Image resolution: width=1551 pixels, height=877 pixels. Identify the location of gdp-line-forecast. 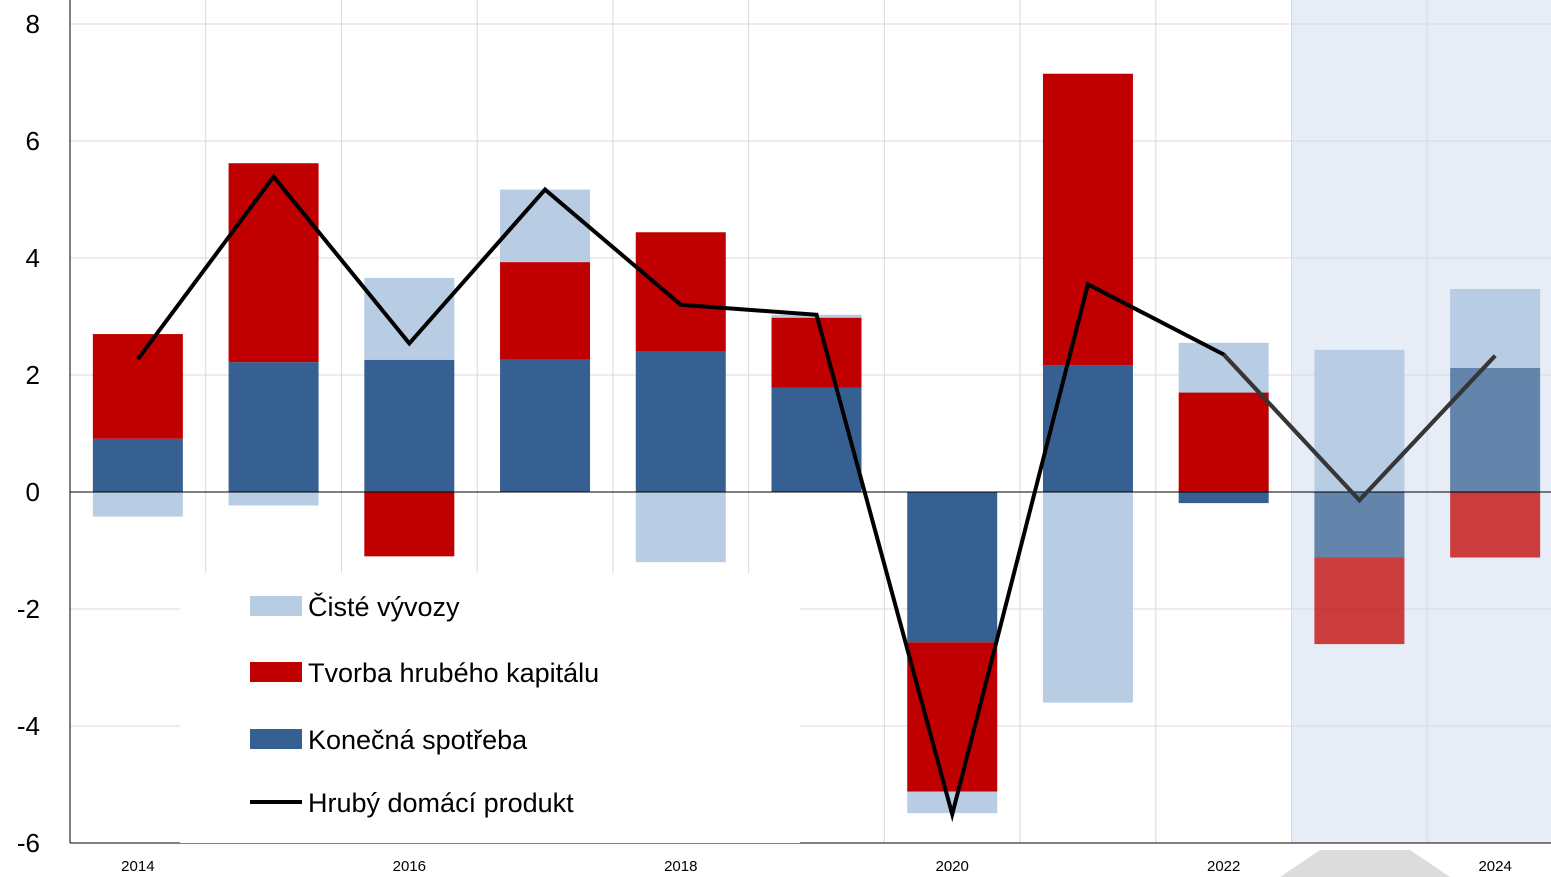
(1359, 428).